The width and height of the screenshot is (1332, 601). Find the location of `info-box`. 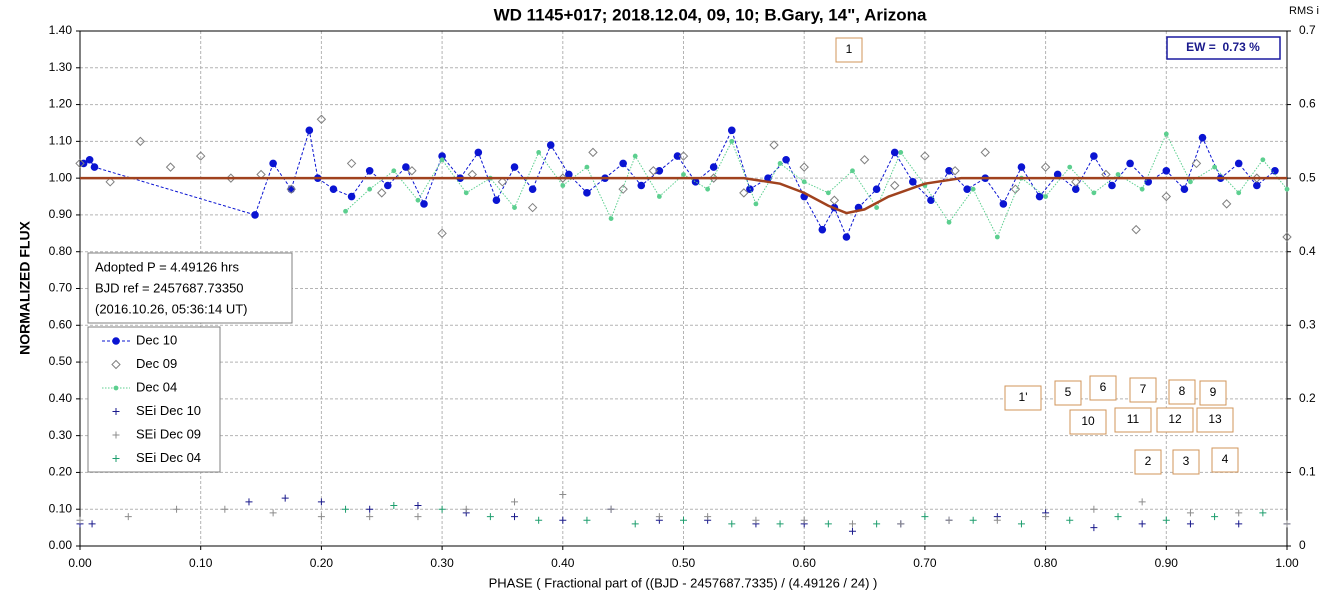

info-box is located at coordinates (190, 288).